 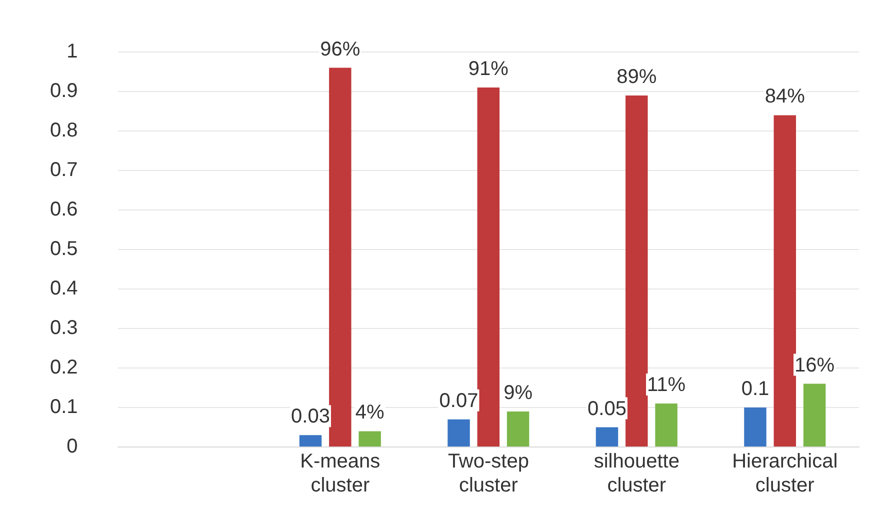 What do you see at coordinates (64, 328) in the screenshot?
I see `y-tick-label: 0.3` at bounding box center [64, 328].